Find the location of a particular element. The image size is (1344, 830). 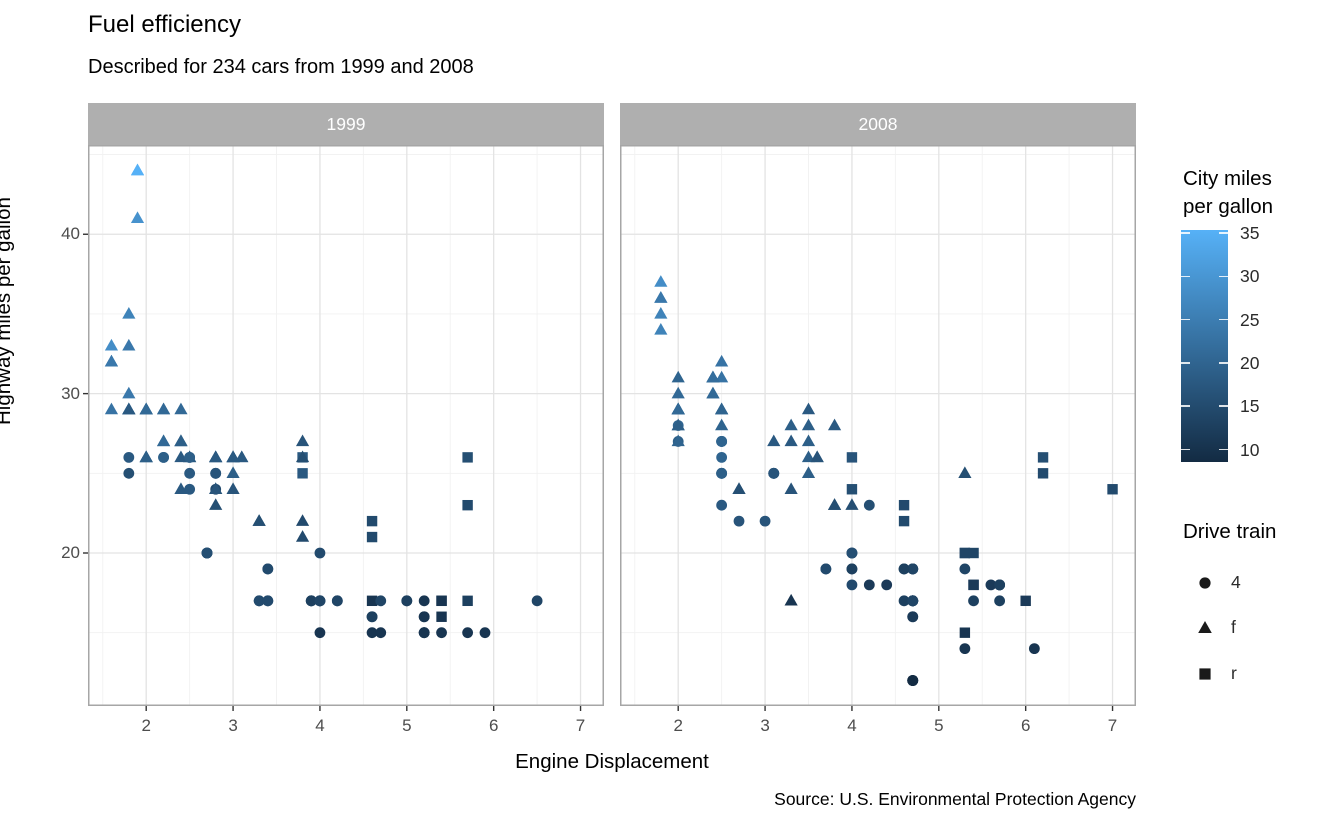

shape-legend-title: Drive train is located at coordinates (1230, 531).